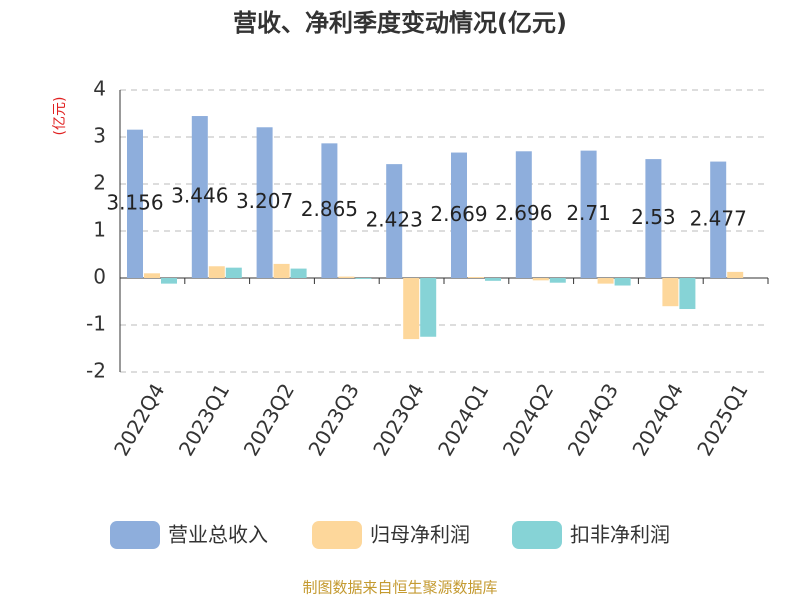 Image resolution: width=800 pixels, height=600 pixels. Describe the element at coordinates (400, 23) in the screenshot. I see `chart-title: 营收、净利季度变动情况(亿元)` at that location.